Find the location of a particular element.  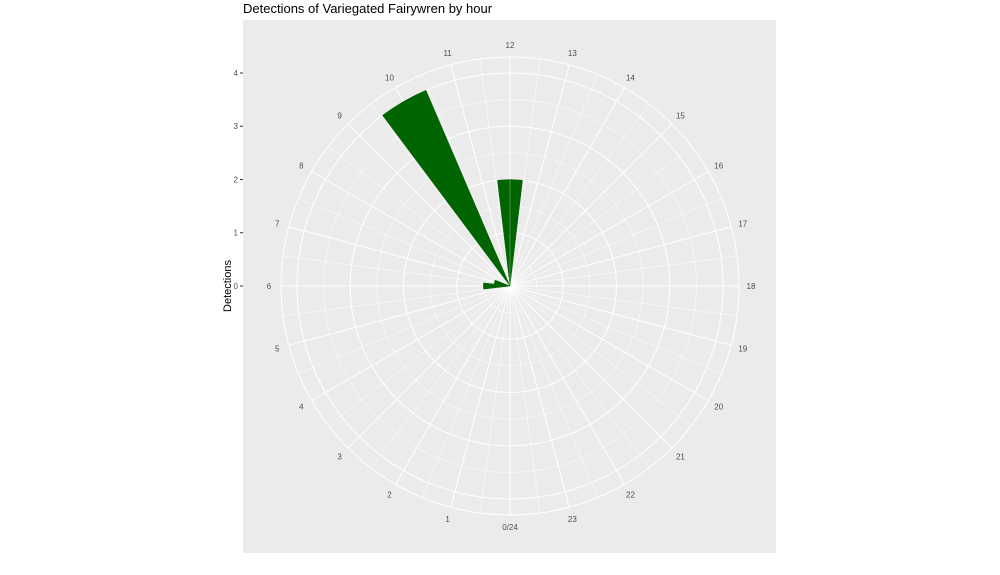

hour-label: 20 is located at coordinates (718, 407).